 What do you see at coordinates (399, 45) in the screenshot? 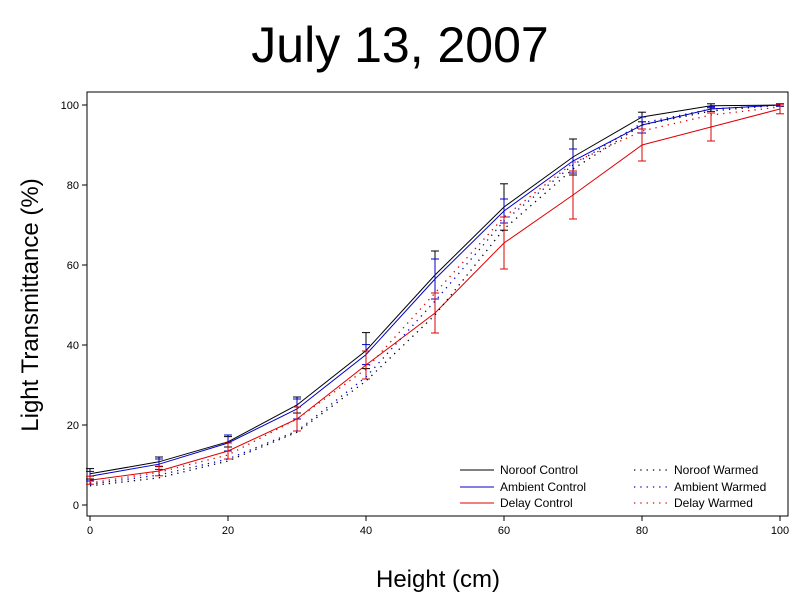
I see `chart-title: July 13, 2007` at bounding box center [399, 45].